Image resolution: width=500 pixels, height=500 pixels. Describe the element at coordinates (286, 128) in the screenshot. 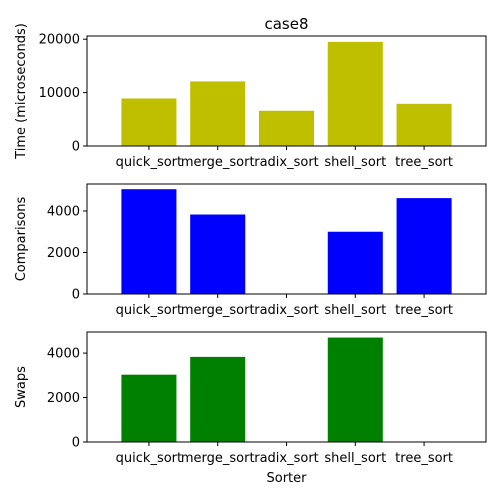

I see `bar-radix_sort` at that location.